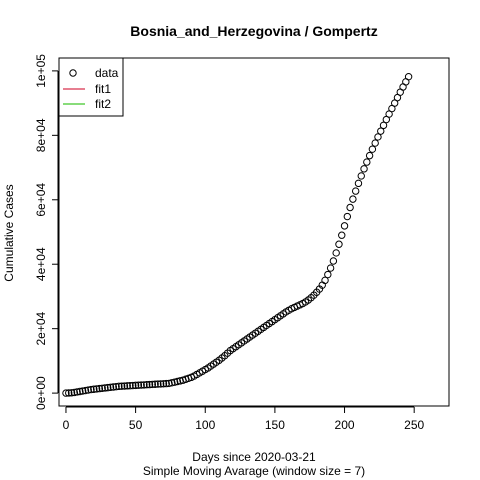  I want to click on x-tick-label: 100, so click(205, 425).